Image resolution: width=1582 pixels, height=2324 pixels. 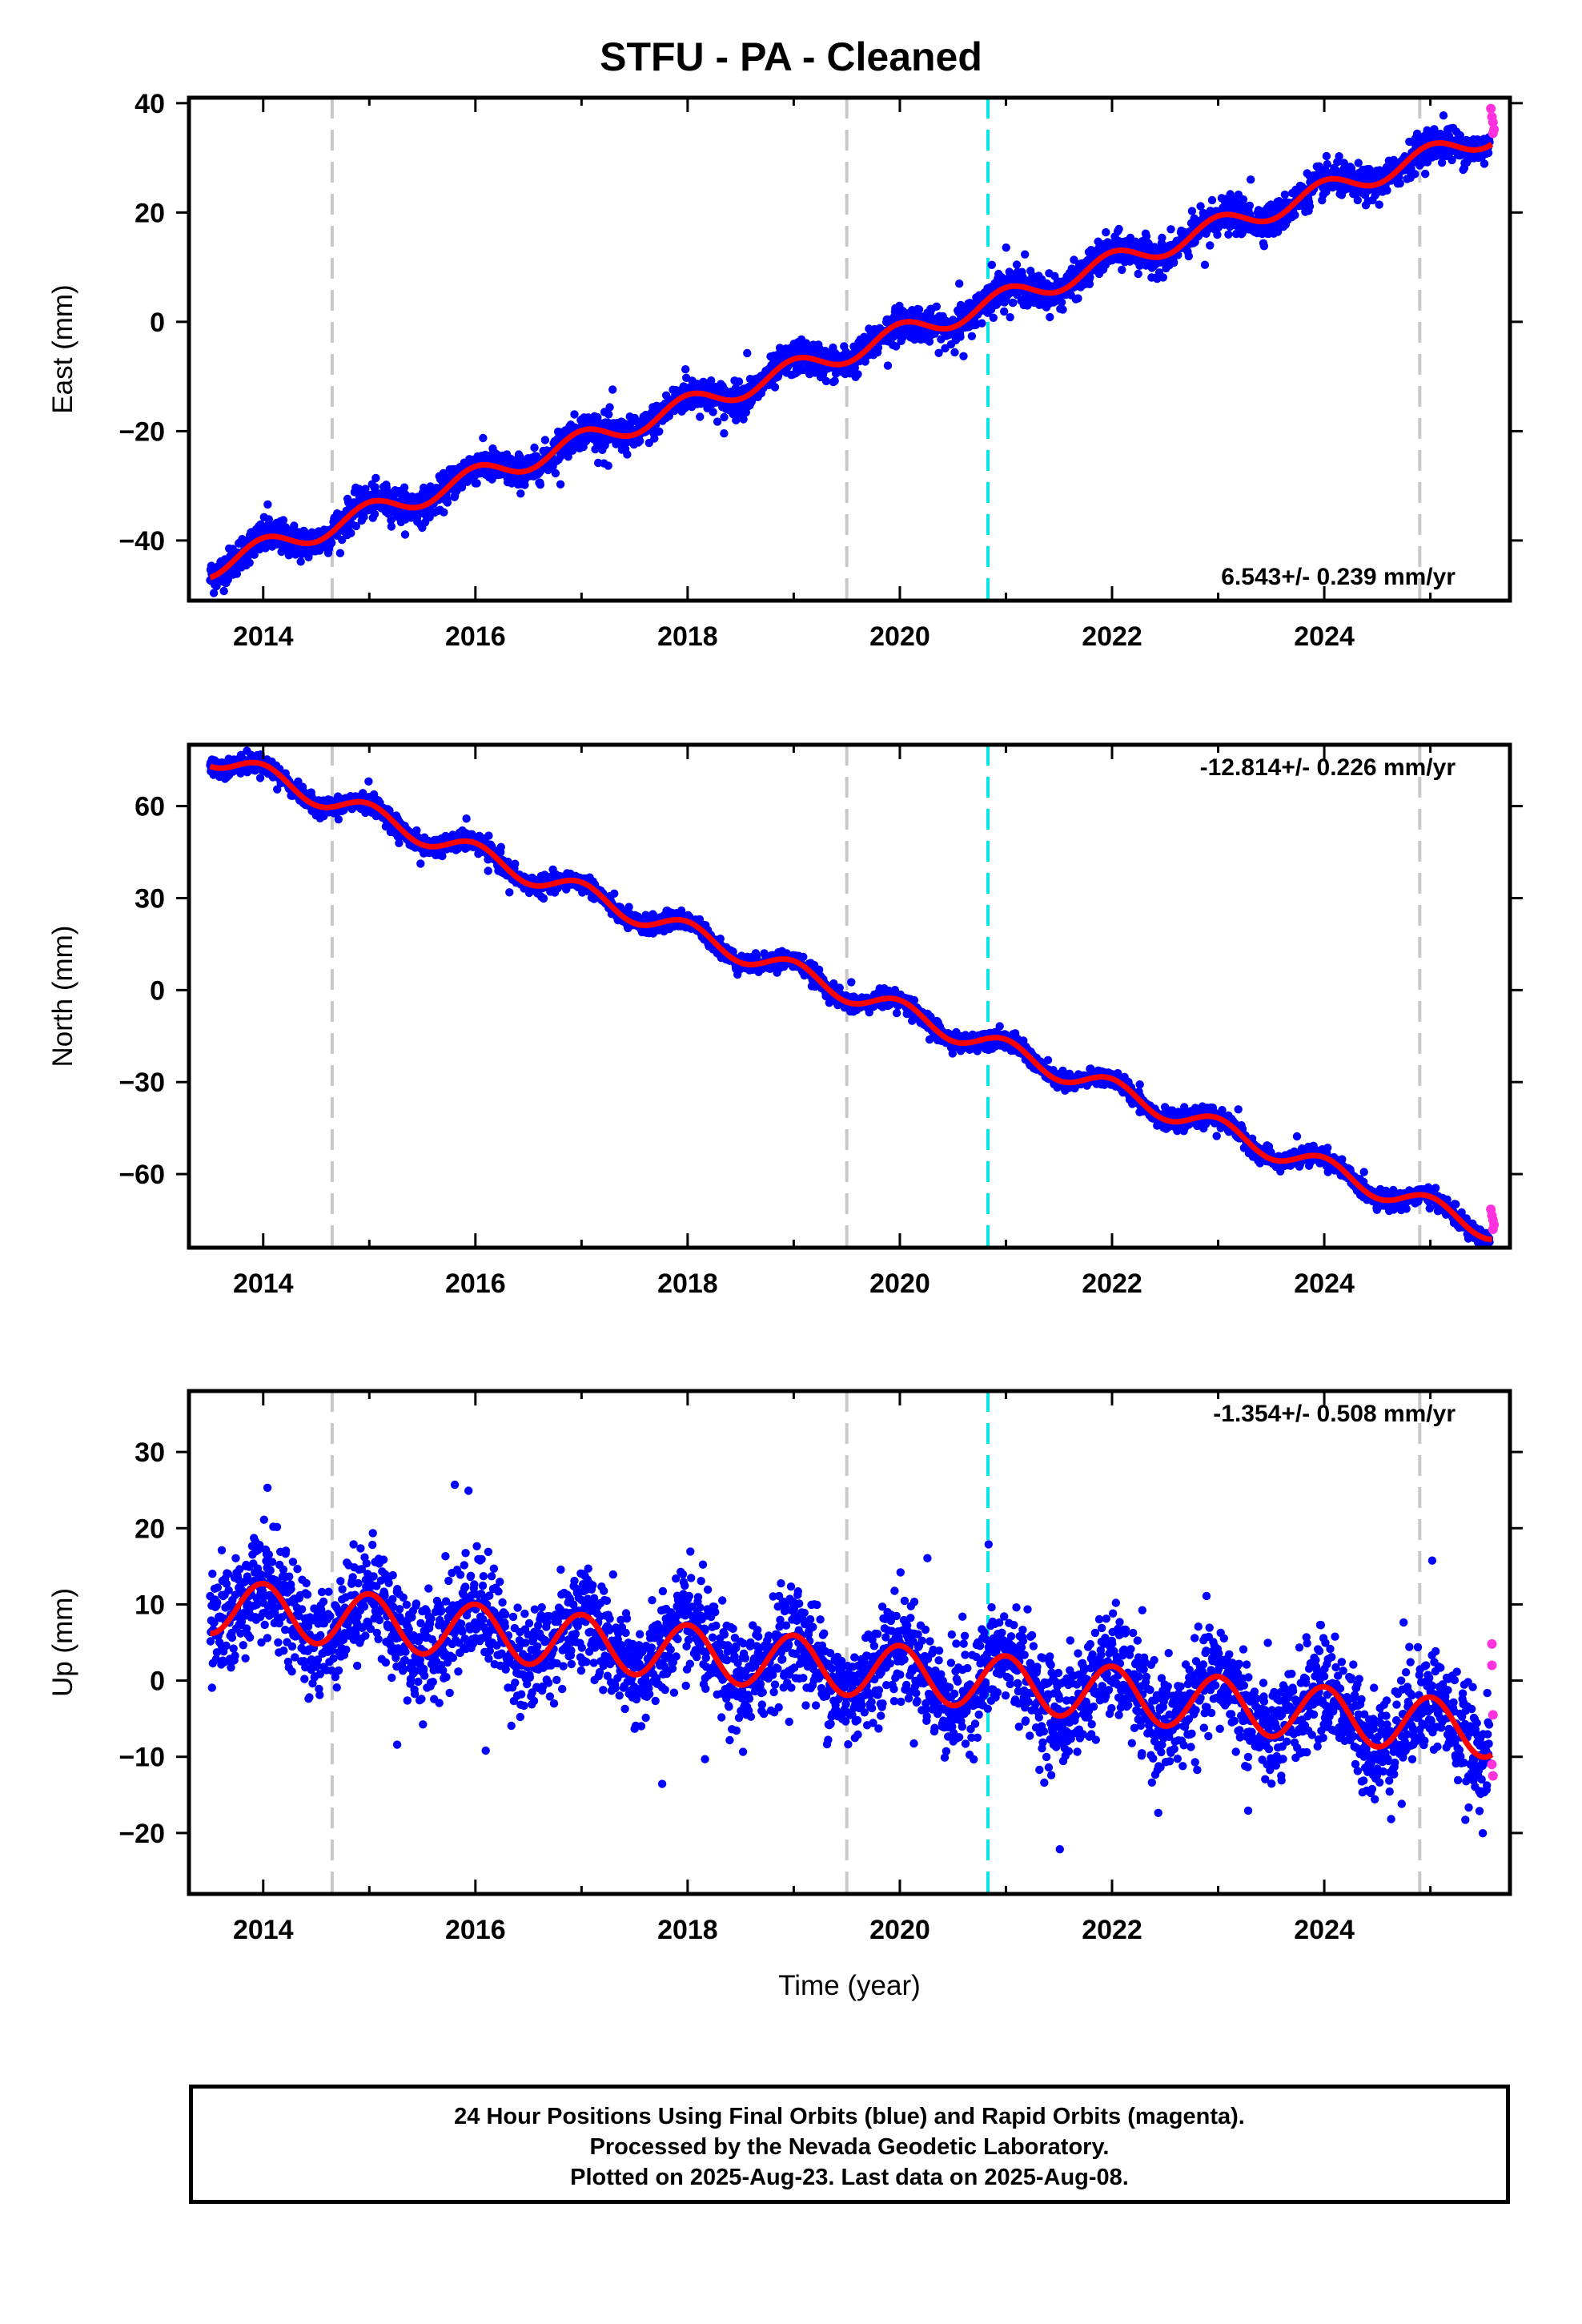 I want to click on x-tick-label: 2020, so click(x=900, y=636).